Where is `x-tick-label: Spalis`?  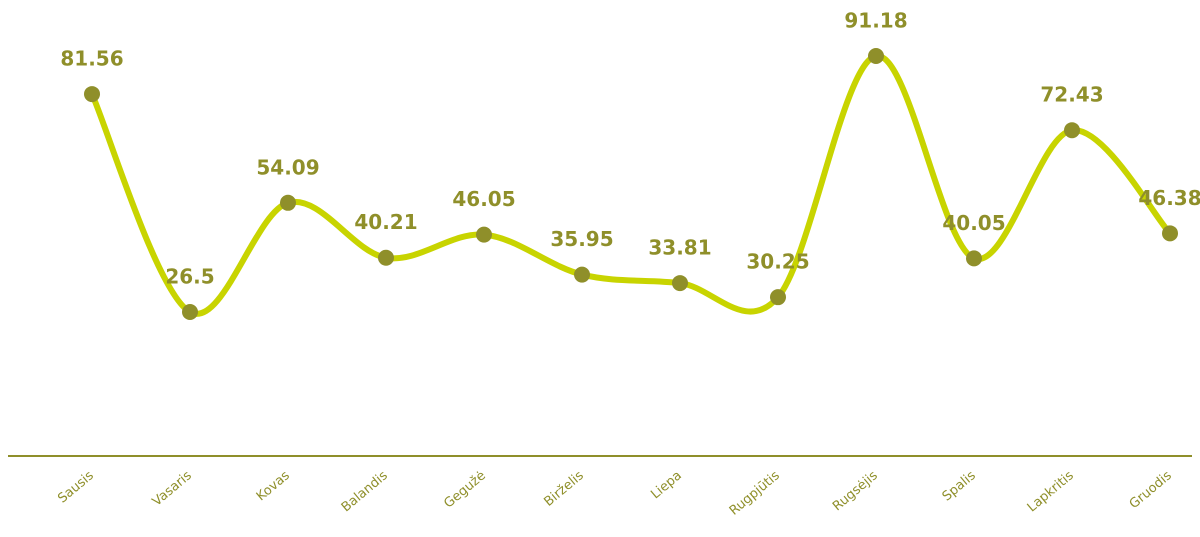
x-tick-label: Spalis is located at coordinates (959, 486).